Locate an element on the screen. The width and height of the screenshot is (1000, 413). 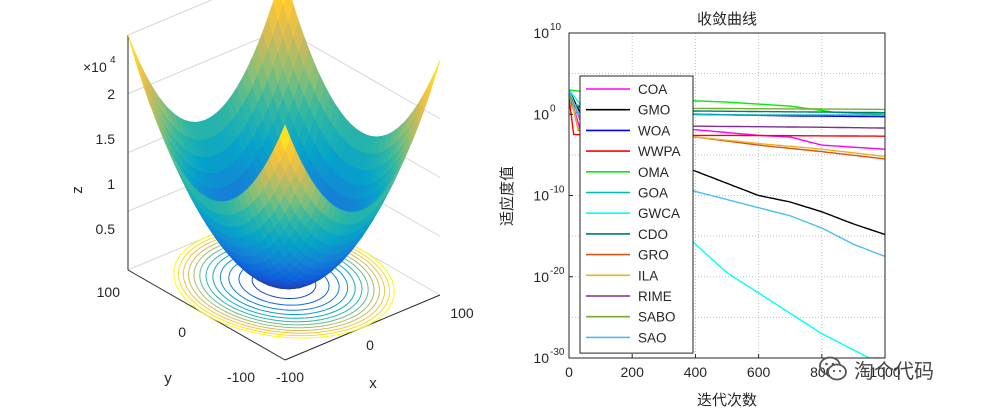
y-tick-label: -100 is located at coordinates (241, 377).